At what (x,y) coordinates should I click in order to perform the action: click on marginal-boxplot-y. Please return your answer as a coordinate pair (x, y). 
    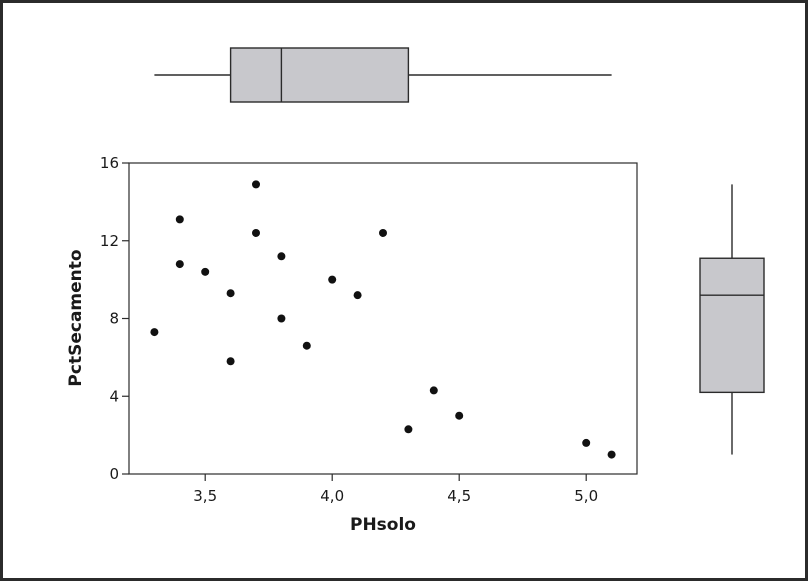
    Looking at the image, I should click on (732, 319).